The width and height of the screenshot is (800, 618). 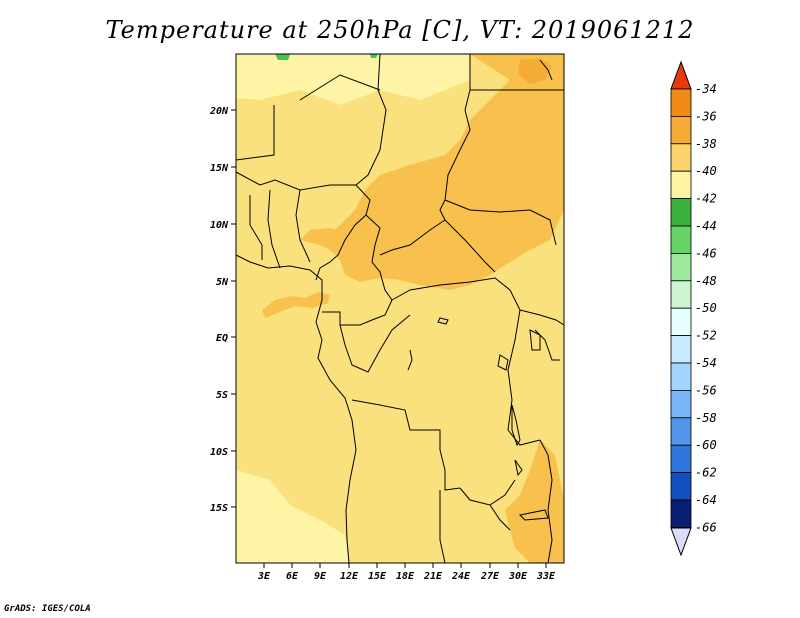 I want to click on grads-credit: GrADS: IGES/COLA, so click(x=47, y=609).